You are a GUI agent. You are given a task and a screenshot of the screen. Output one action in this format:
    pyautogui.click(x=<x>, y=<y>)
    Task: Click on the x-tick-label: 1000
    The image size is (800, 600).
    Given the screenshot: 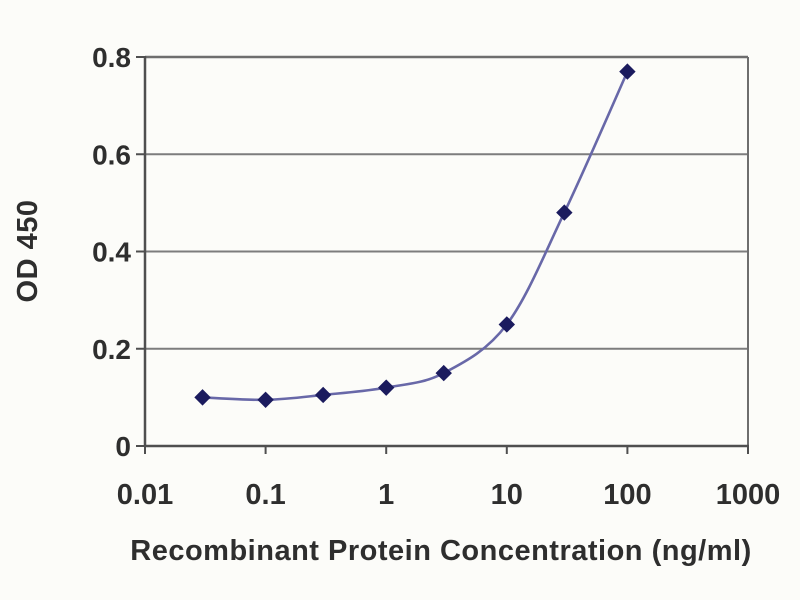 What is the action you would take?
    pyautogui.click(x=748, y=495)
    